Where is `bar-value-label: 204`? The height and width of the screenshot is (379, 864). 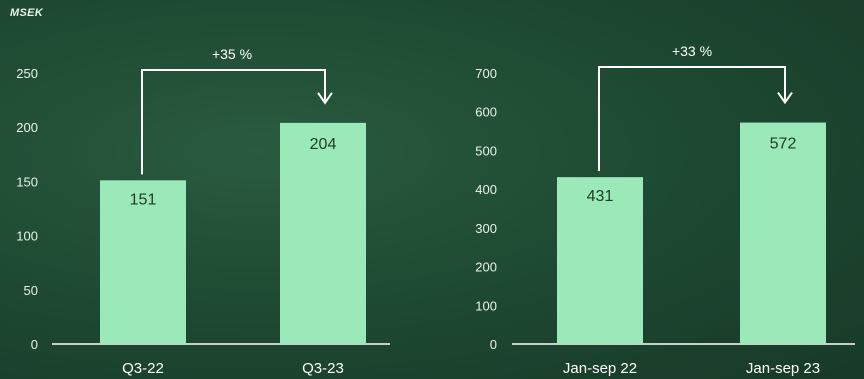 bar-value-label: 204 is located at coordinates (323, 144).